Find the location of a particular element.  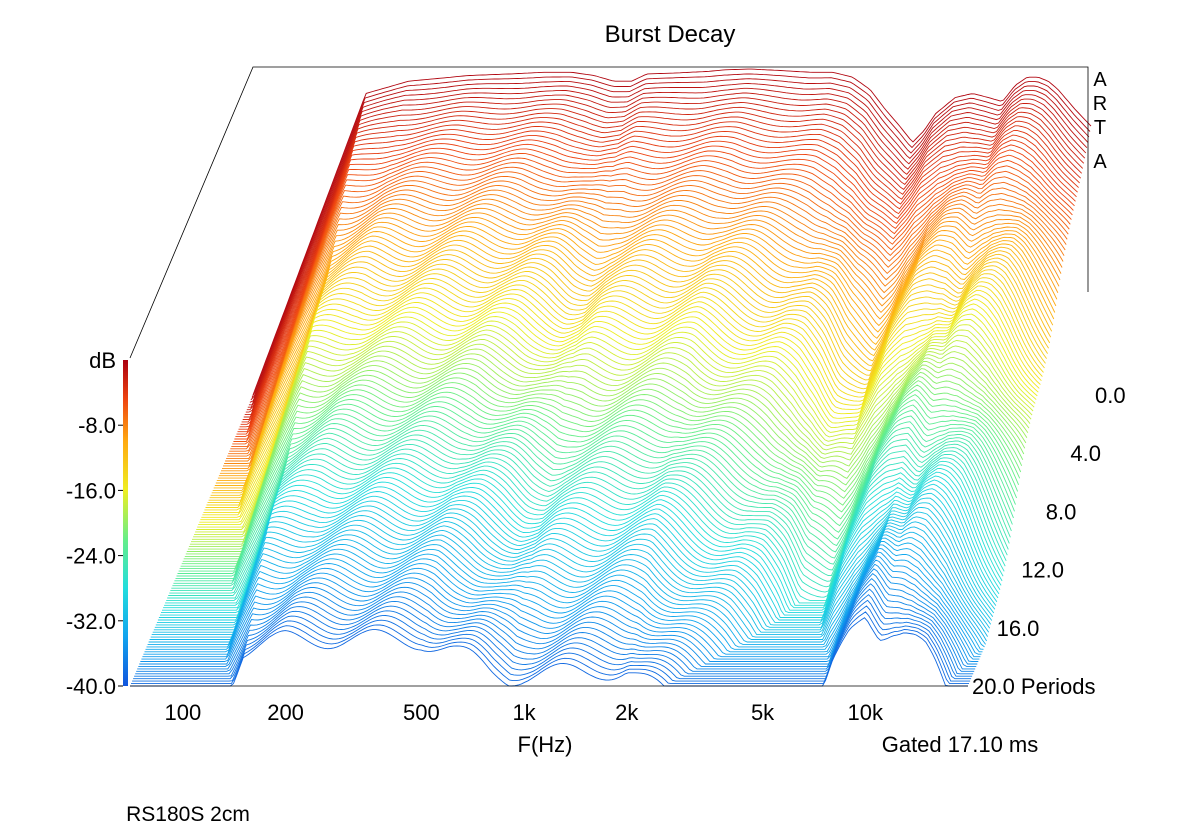

z-tick-label: -40.0 is located at coordinates (91, 686).